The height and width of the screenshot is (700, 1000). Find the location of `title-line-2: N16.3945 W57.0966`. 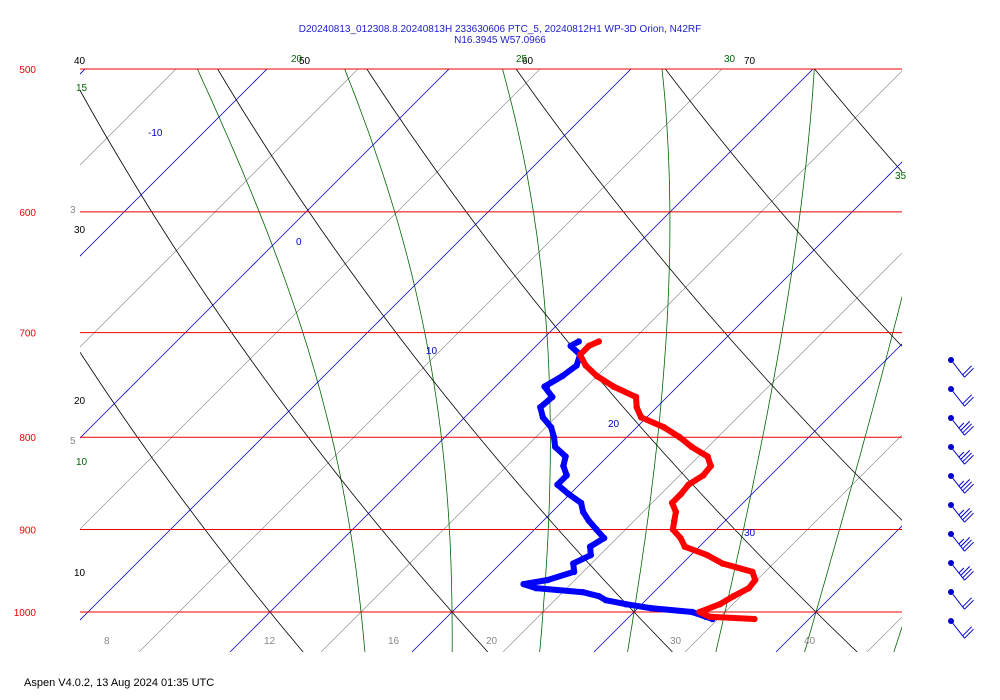

title-line-2: N16.3945 W57.0966 is located at coordinates (500, 40).